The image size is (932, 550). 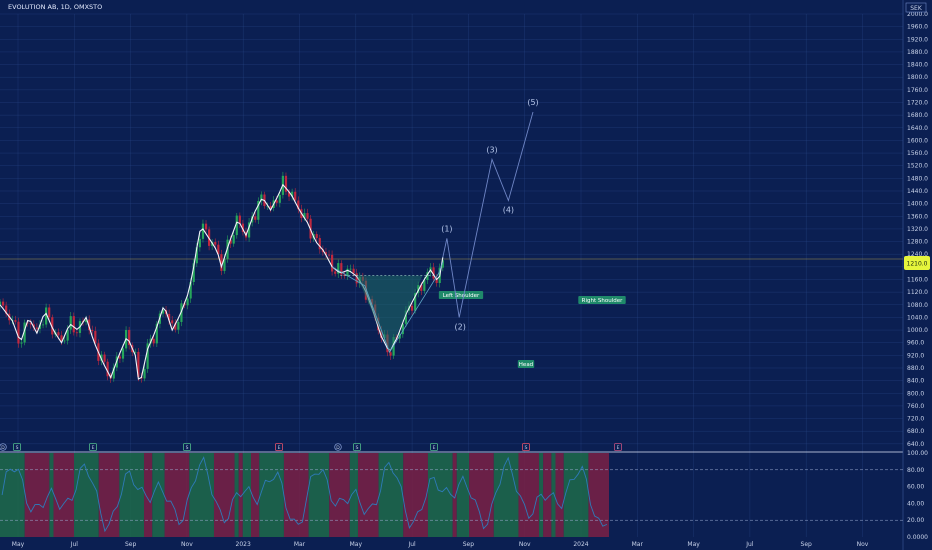 I want to click on price-tick-label: 1120.0, so click(x=917, y=292).